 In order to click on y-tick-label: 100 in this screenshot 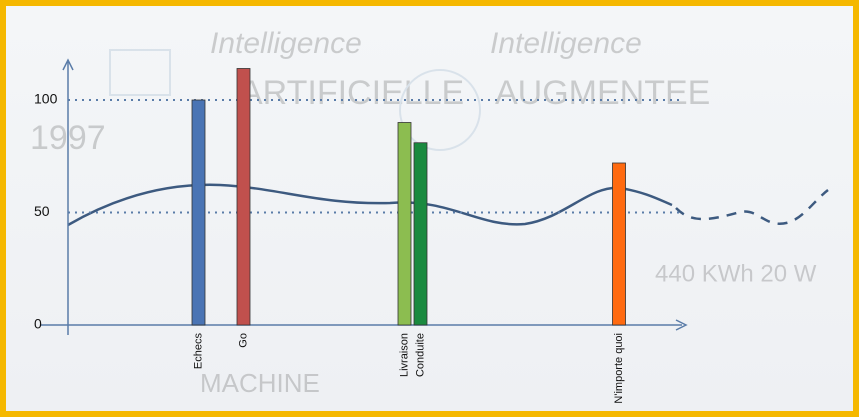, I will do `click(46, 99)`.